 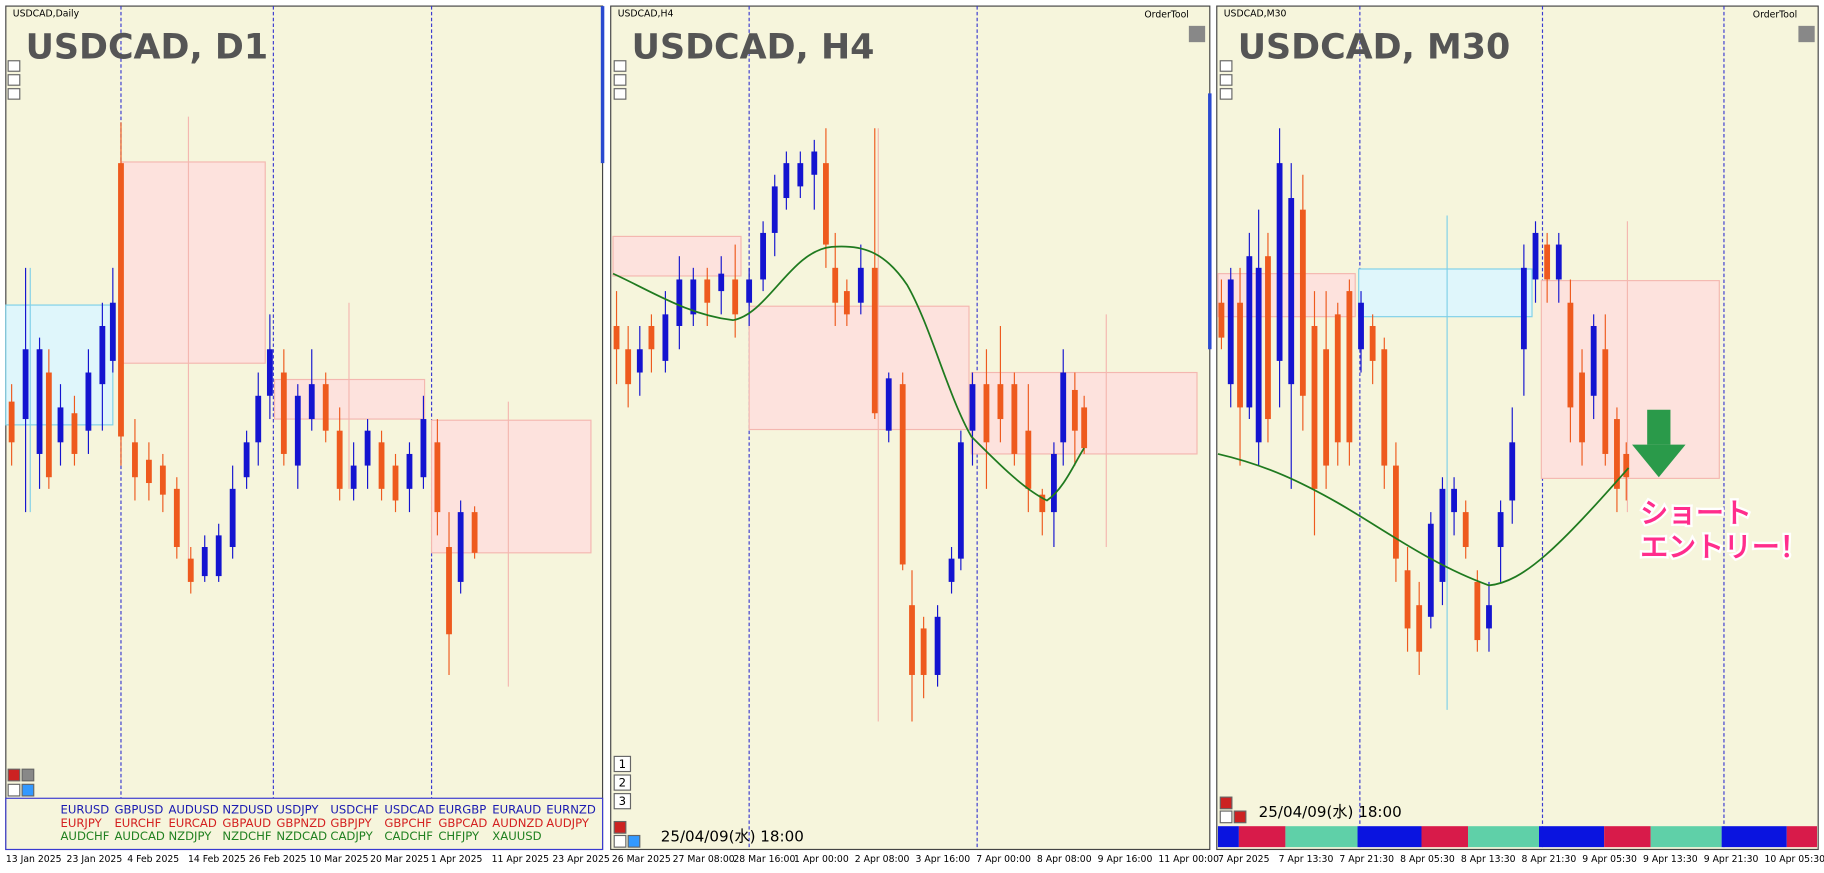 I want to click on pair-button: NZDCHF, so click(x=246, y=836).